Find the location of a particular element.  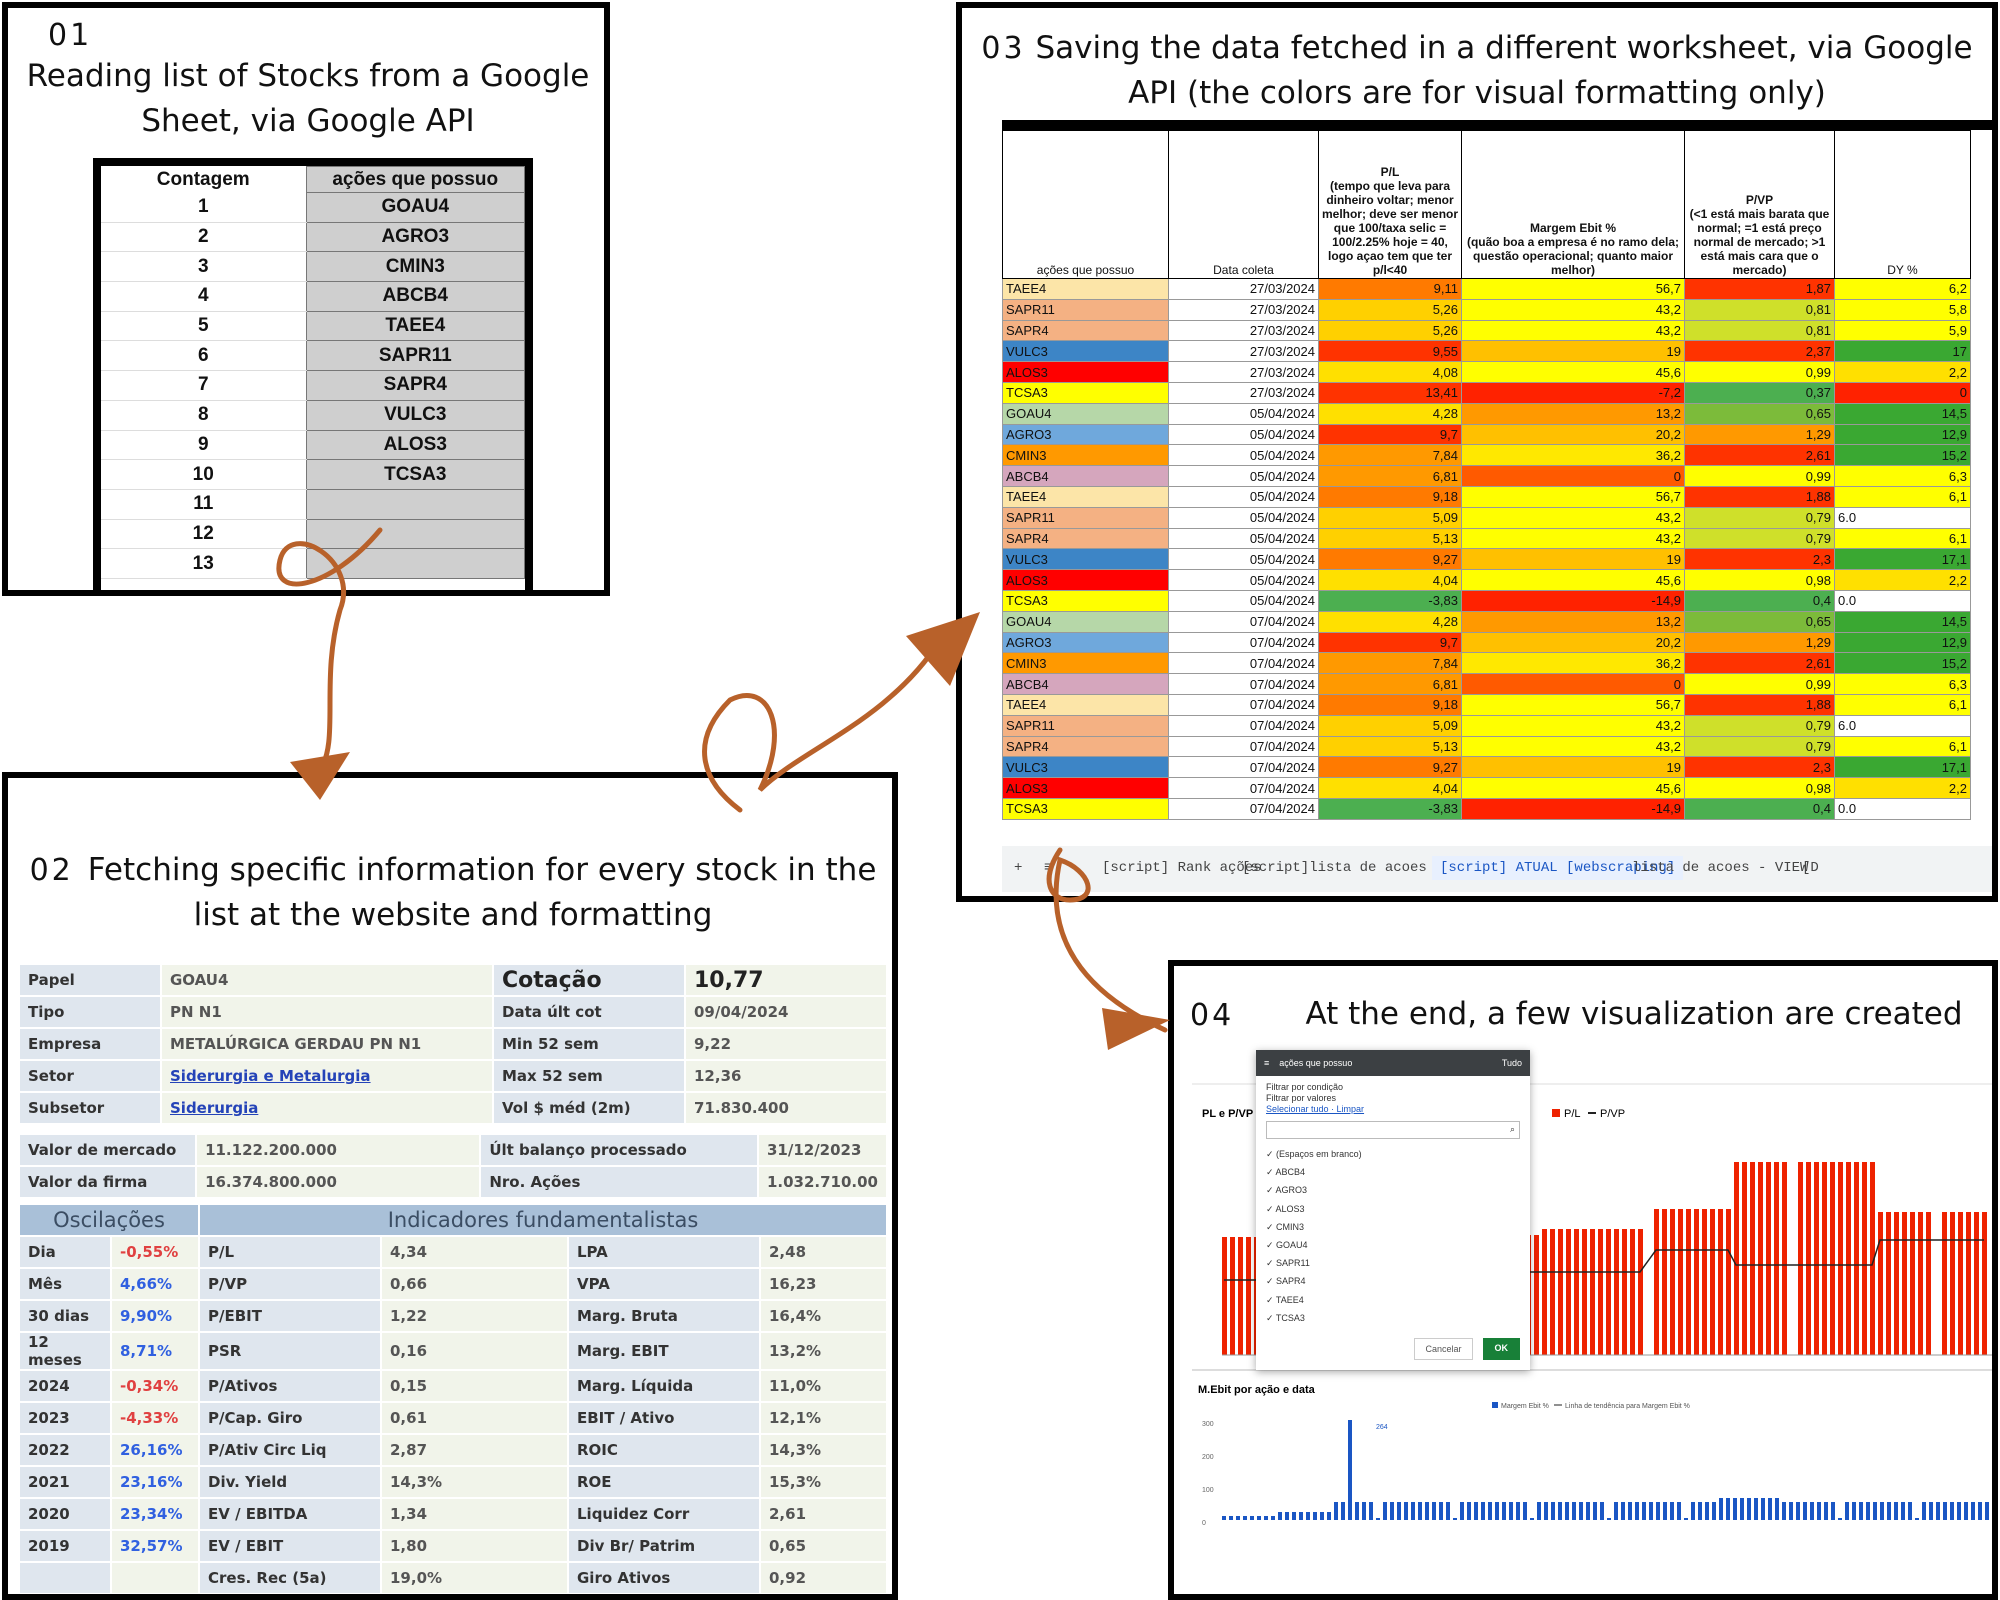

sheet-value-cell: 1,29 is located at coordinates (1759, 434).